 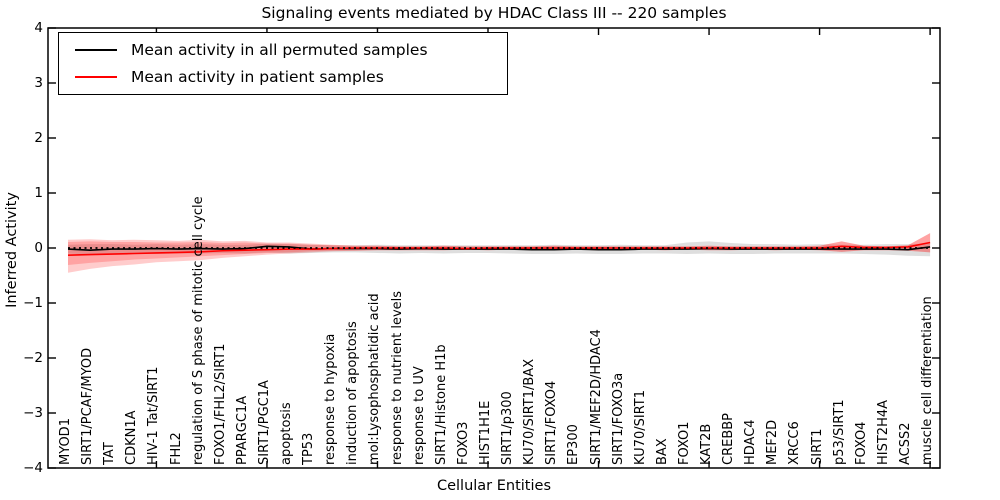 I want to click on patient-stddev-band-outer, so click(x=499, y=253).